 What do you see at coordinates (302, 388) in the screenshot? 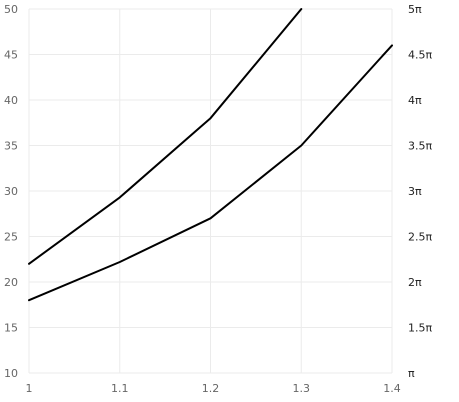
I see `x-tick-label: 1.3` at bounding box center [302, 388].